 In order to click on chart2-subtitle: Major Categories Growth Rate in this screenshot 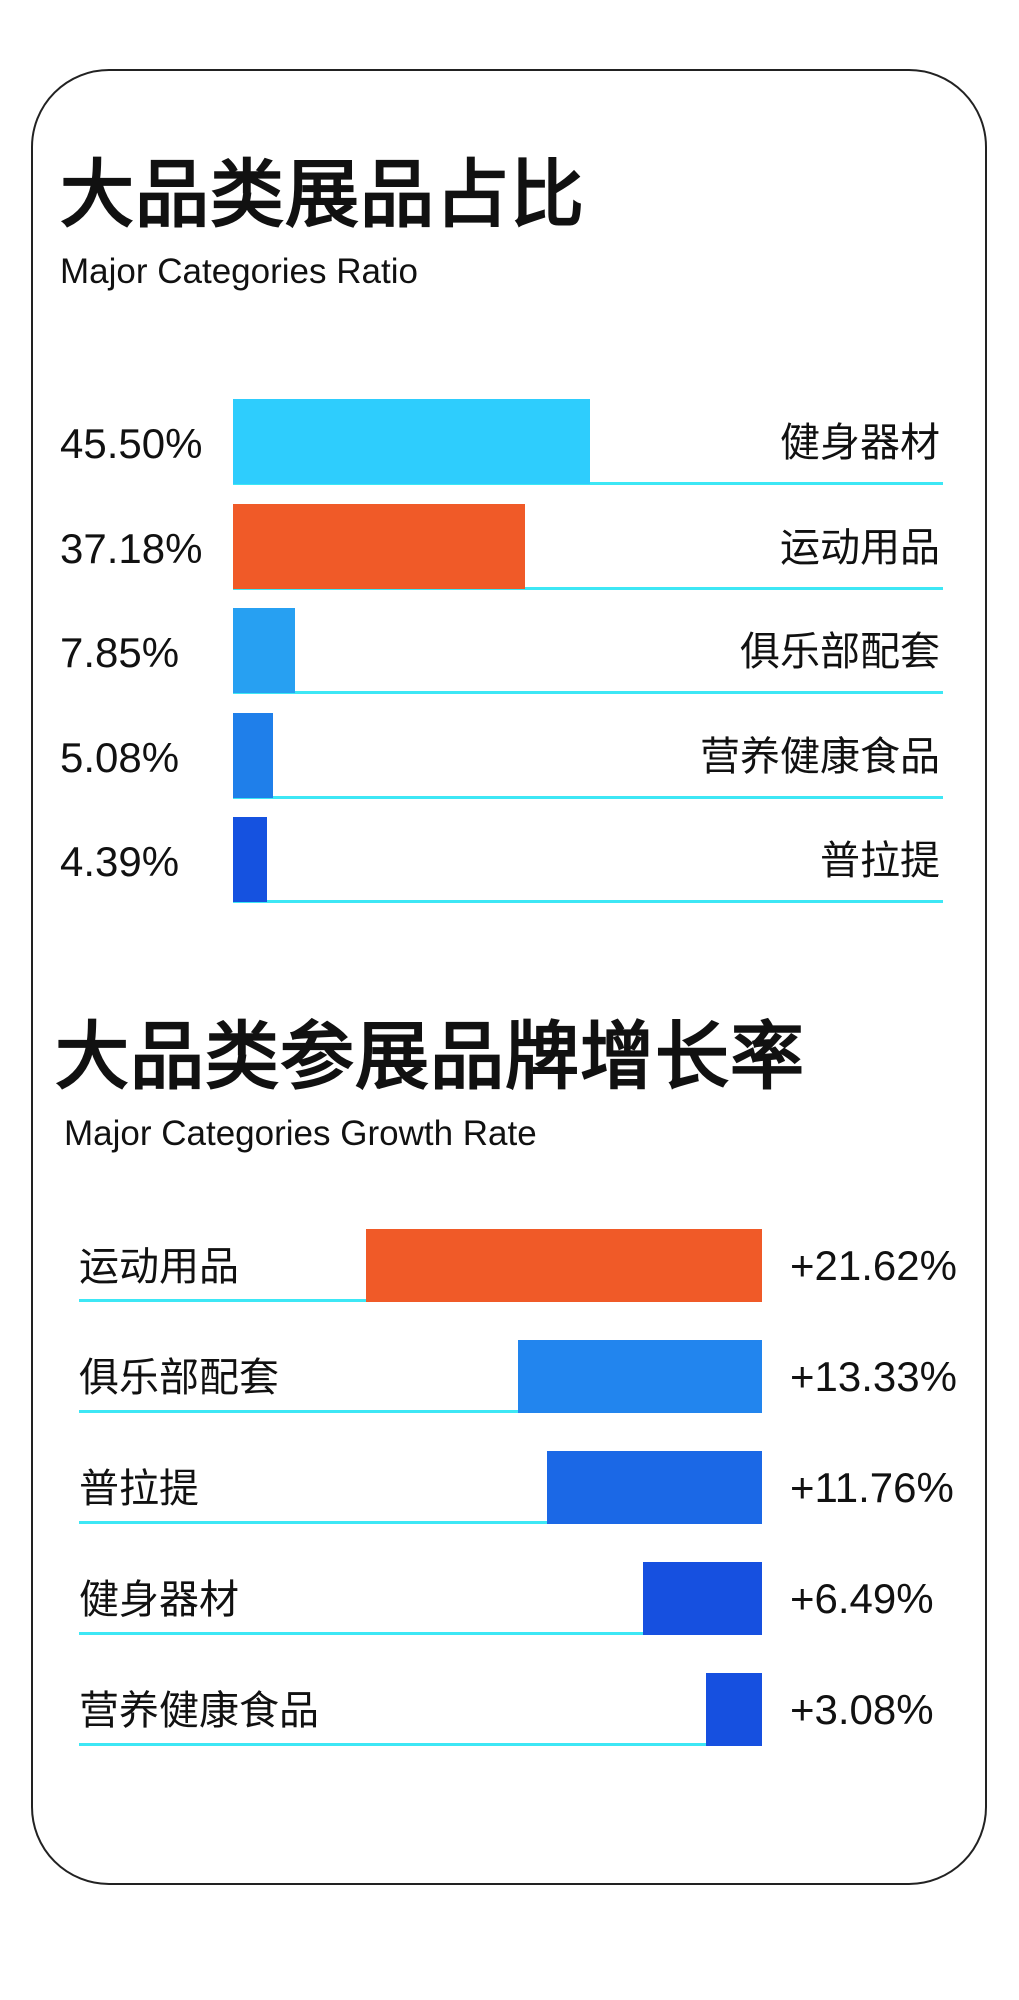, I will do `click(300, 1133)`.